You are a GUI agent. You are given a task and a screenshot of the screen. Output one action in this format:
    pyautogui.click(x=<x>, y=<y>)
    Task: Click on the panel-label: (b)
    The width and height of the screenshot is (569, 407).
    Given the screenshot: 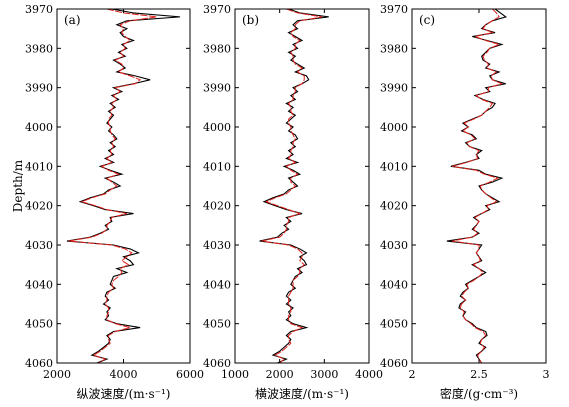 What is the action you would take?
    pyautogui.click(x=250, y=20)
    